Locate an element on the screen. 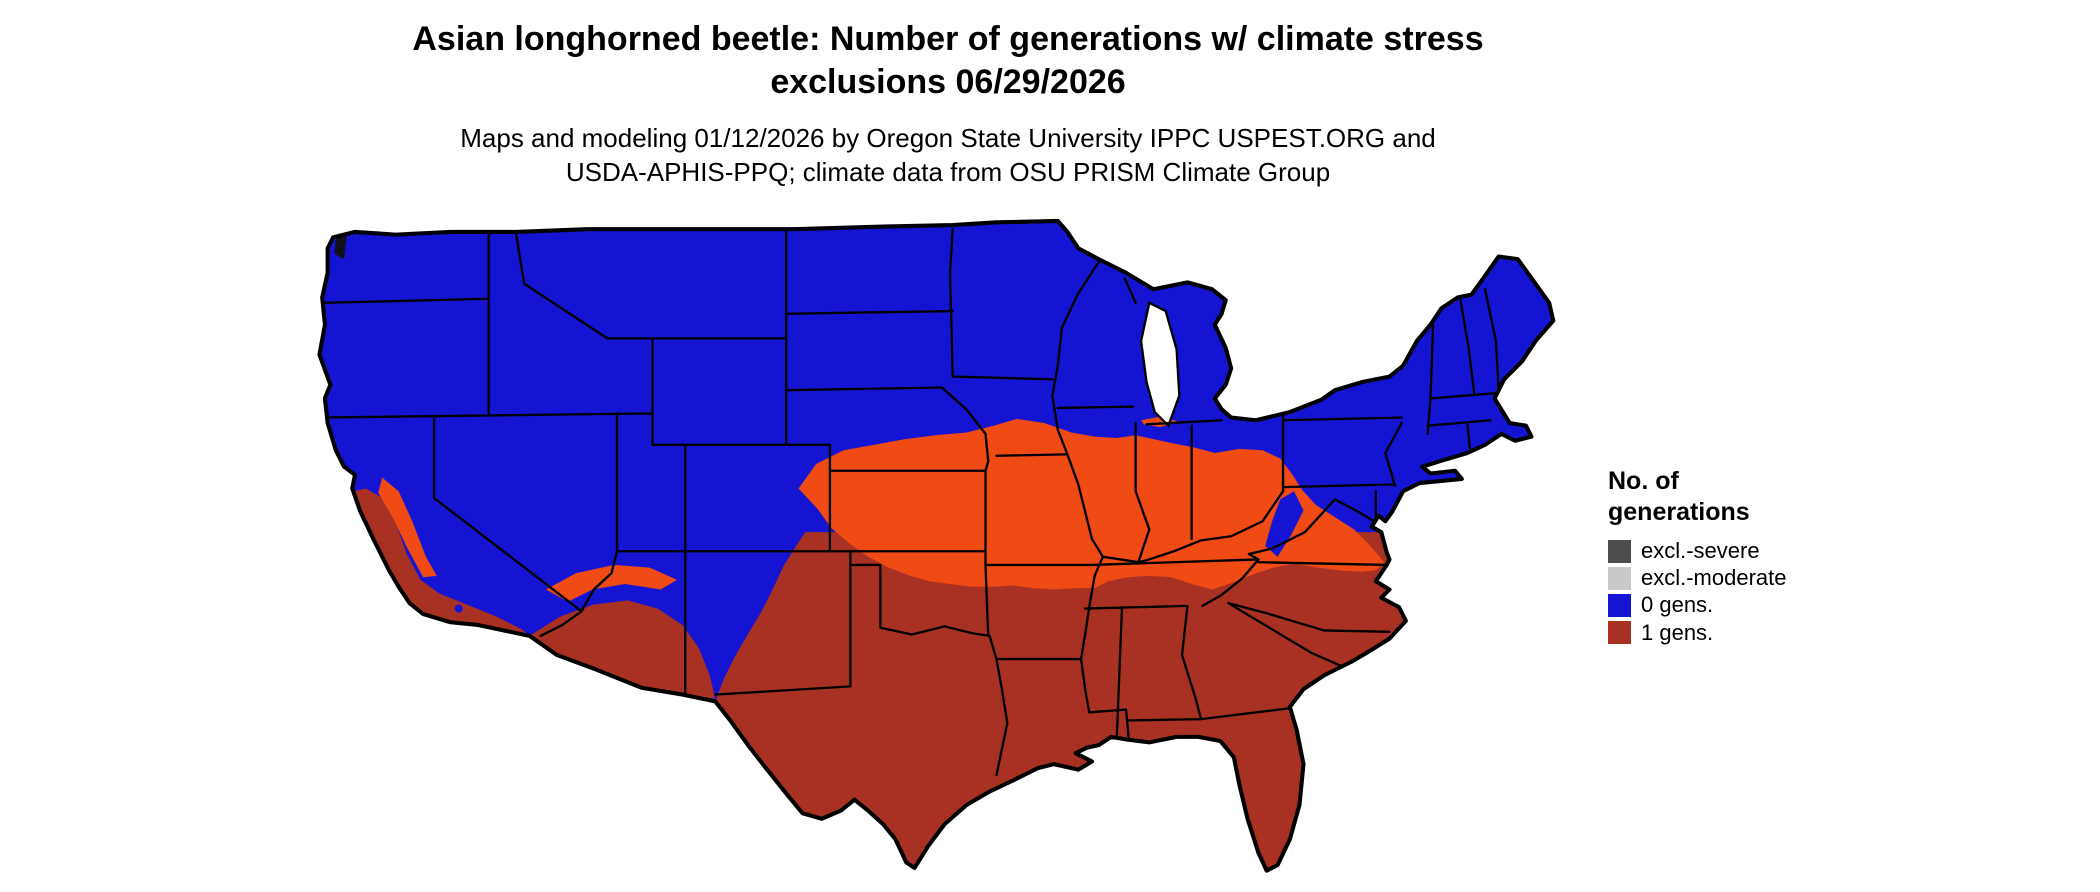 The image size is (2100, 892). legend-item-1-gens: 1 gens. is located at coordinates (1697, 632).